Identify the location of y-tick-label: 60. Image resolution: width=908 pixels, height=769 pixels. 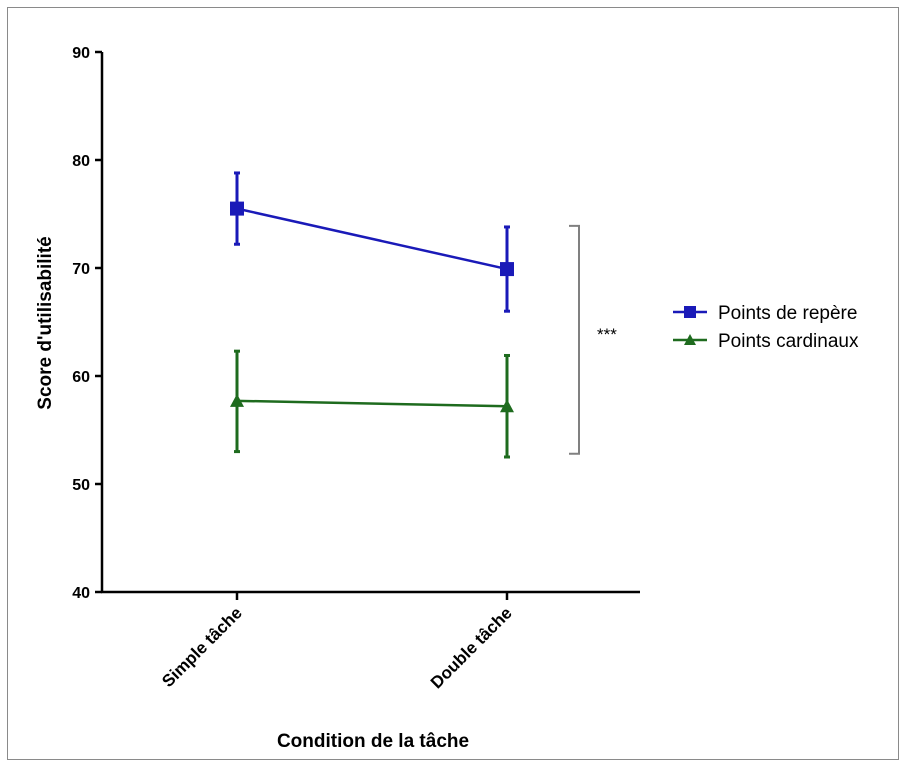
(81, 377).